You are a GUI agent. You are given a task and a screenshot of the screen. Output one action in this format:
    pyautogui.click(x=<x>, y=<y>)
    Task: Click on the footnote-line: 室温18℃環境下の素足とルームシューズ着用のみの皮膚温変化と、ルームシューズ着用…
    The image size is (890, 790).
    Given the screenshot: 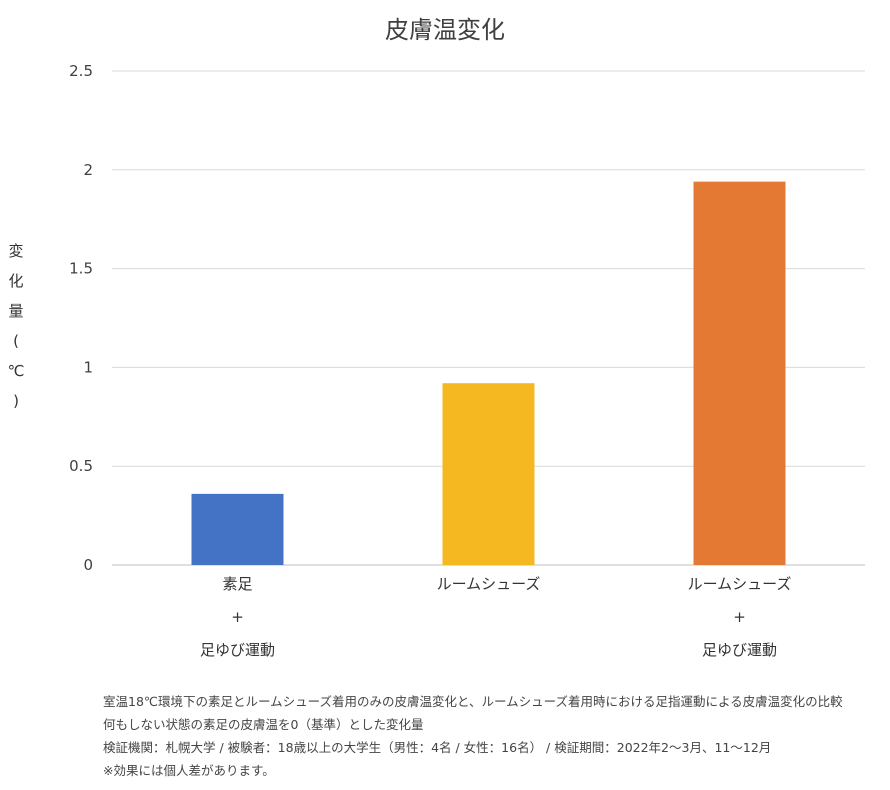 What is the action you would take?
    pyautogui.click(x=473, y=701)
    